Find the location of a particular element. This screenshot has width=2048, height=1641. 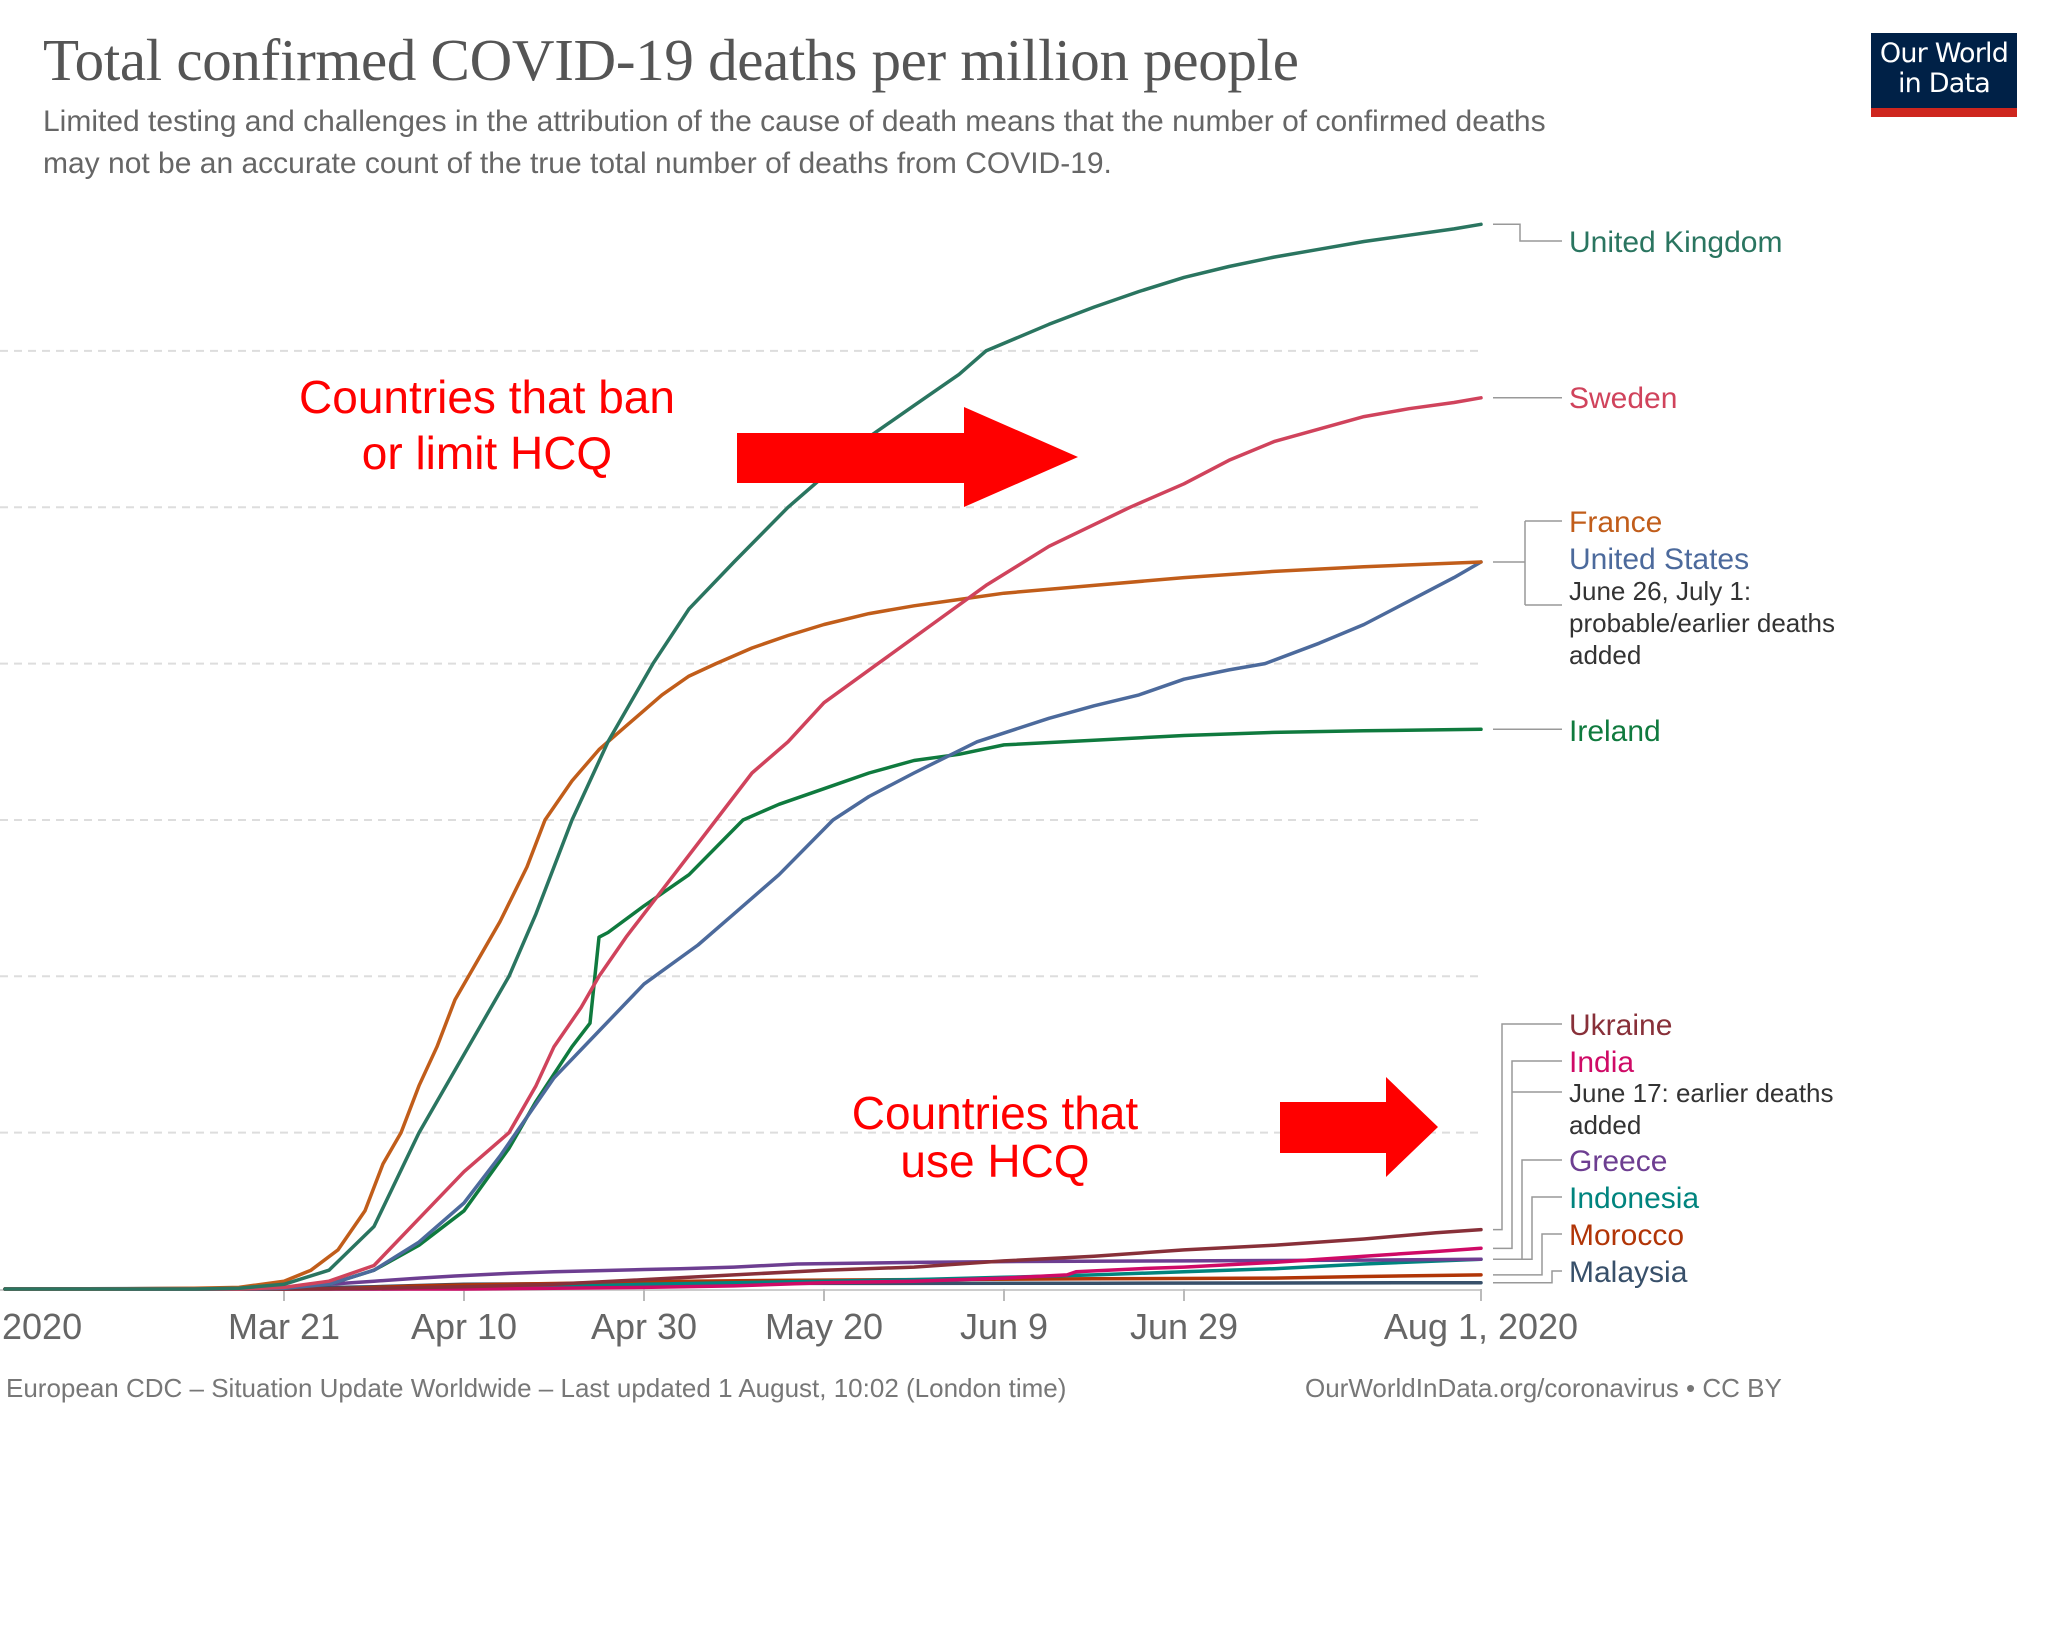

annotation-text: use HCQ is located at coordinates (994, 1161).